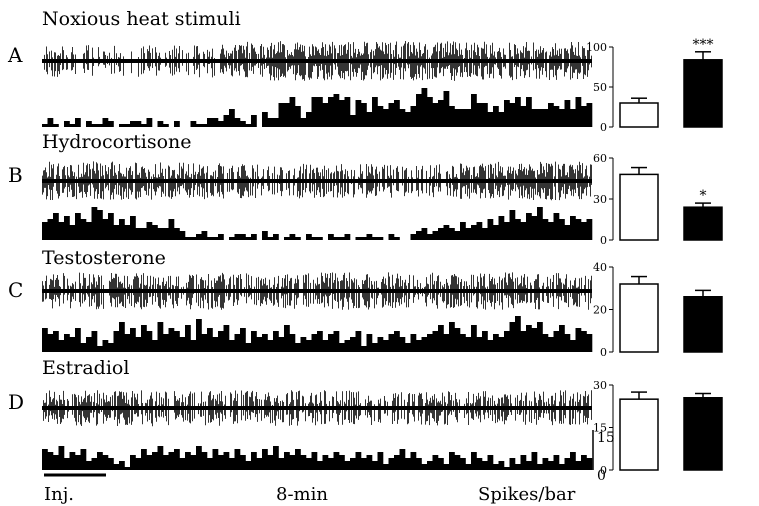 The height and width of the screenshot is (506, 759). What do you see at coordinates (317, 458) in the screenshot?
I see `spike-histogram` at bounding box center [317, 458].